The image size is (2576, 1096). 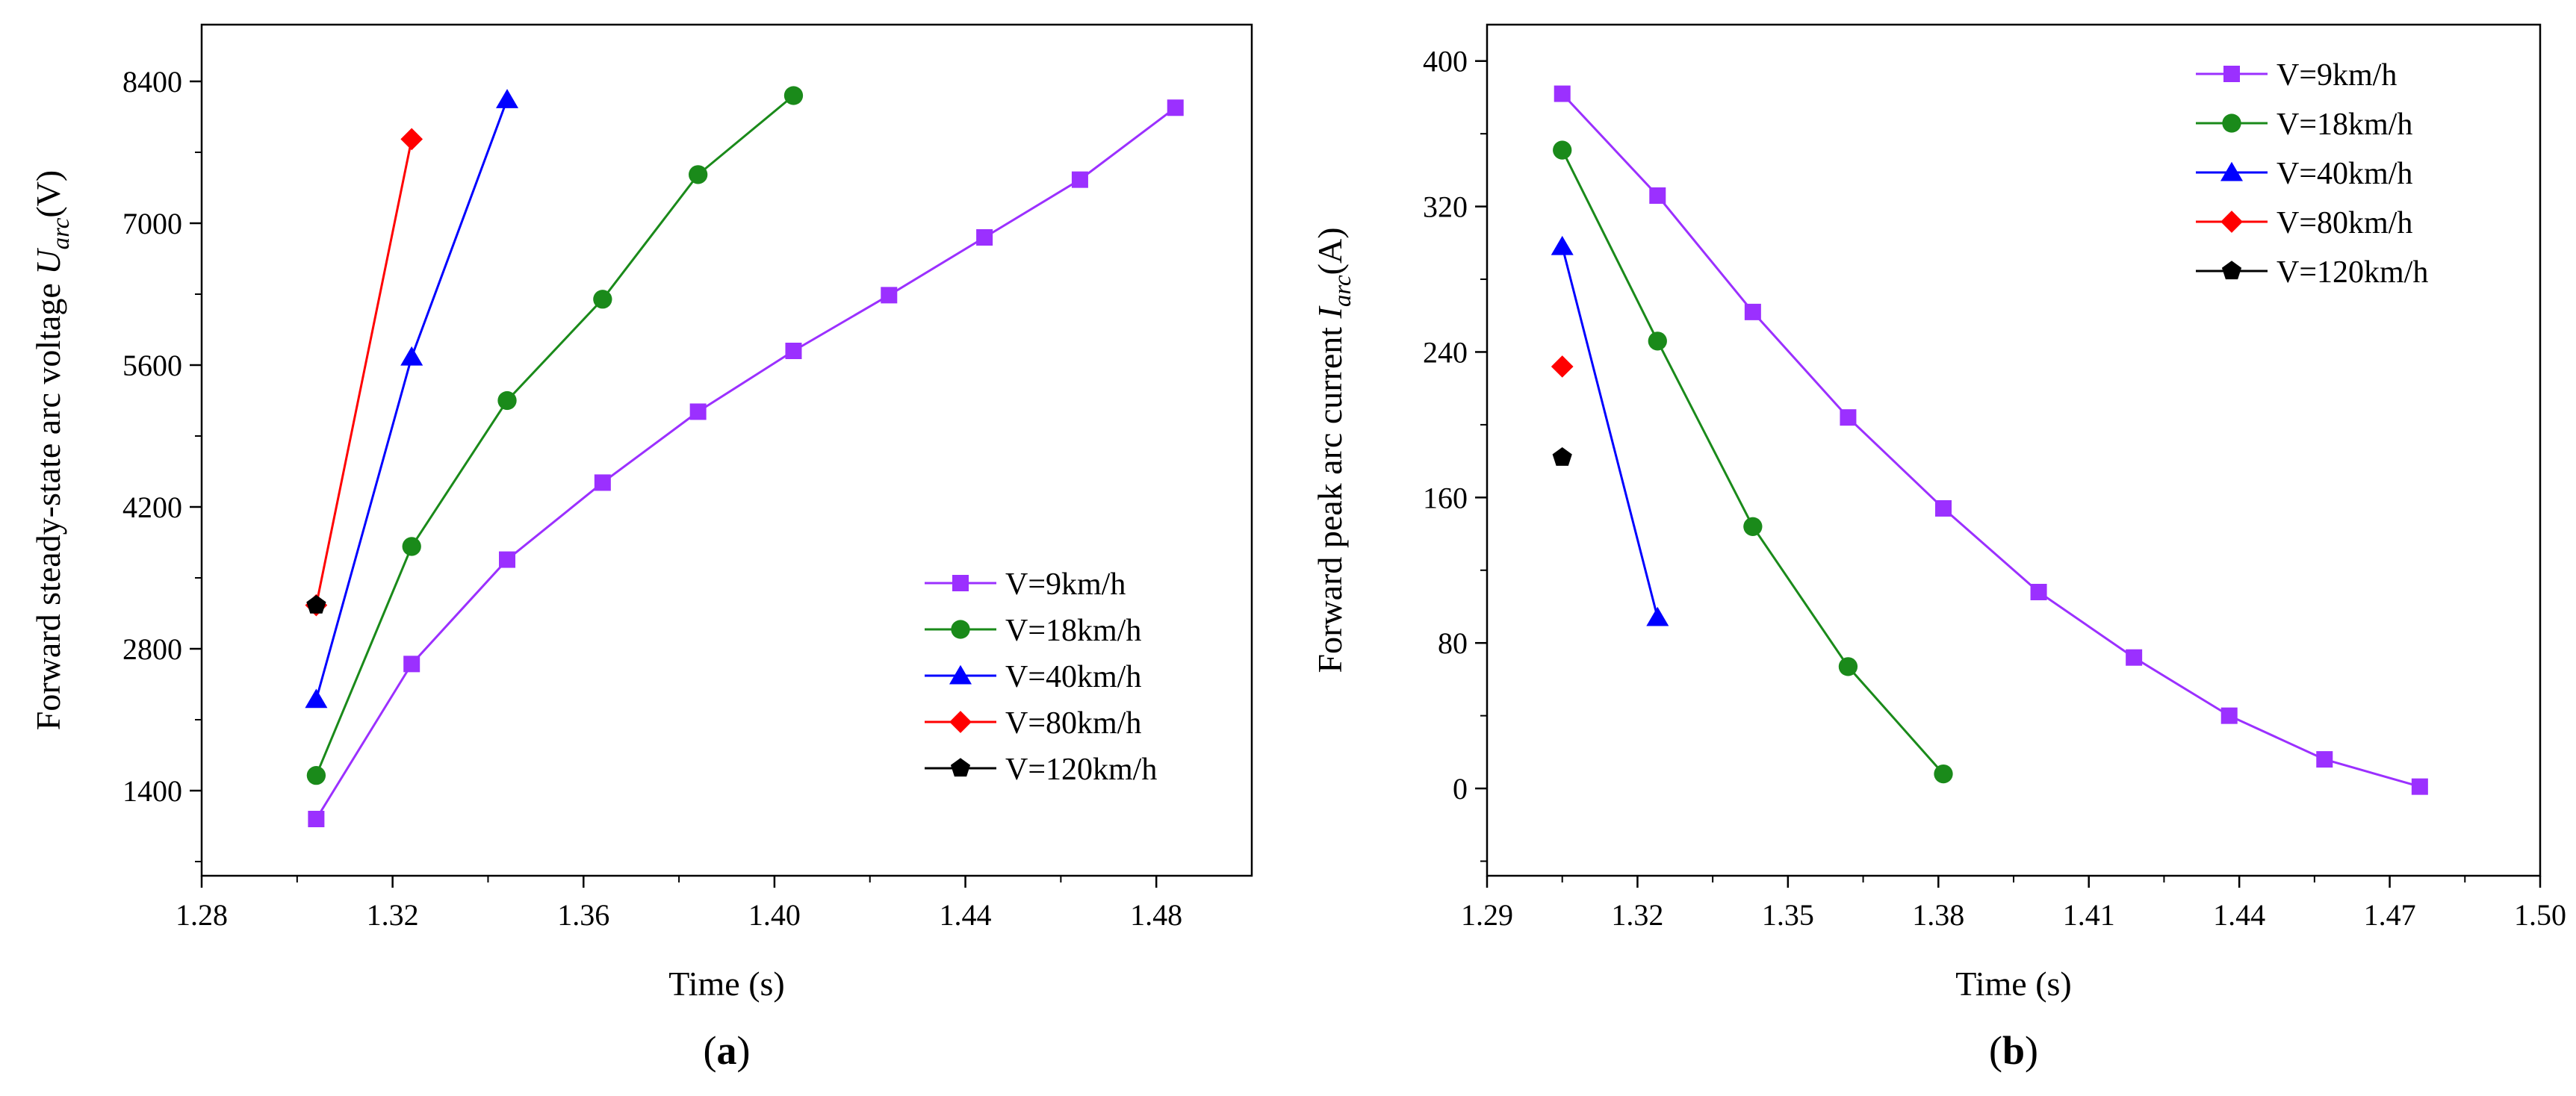 I want to click on y-axis-symbol: I, so click(x=1330, y=312).